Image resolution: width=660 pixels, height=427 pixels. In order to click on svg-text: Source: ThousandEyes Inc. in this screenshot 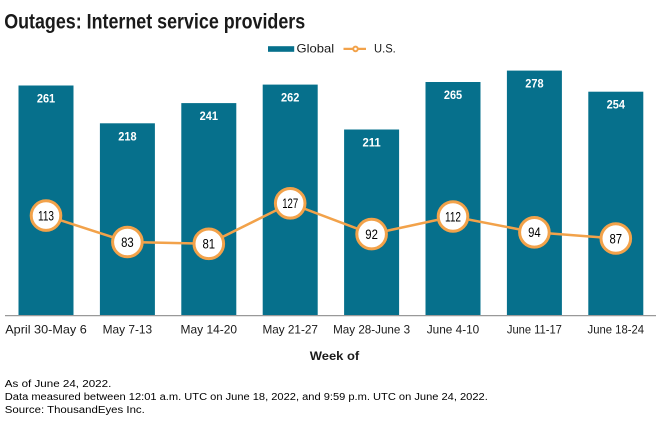, I will do `click(75, 410)`.